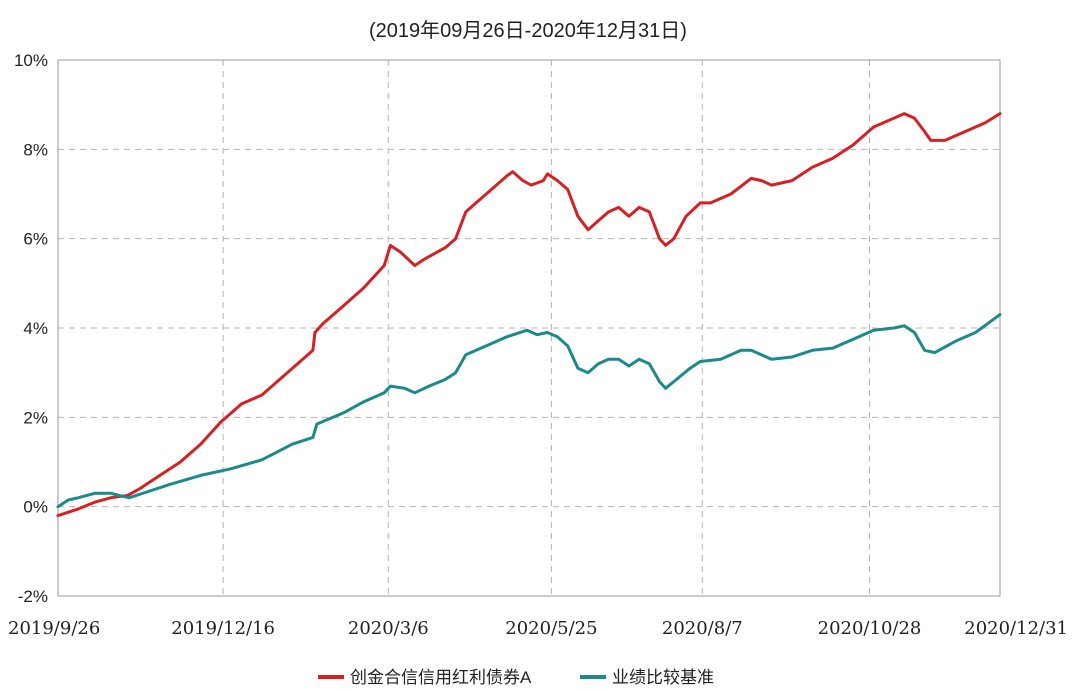  Describe the element at coordinates (54, 628) in the screenshot. I see `x-tick-label: 2019/9/26` at that location.